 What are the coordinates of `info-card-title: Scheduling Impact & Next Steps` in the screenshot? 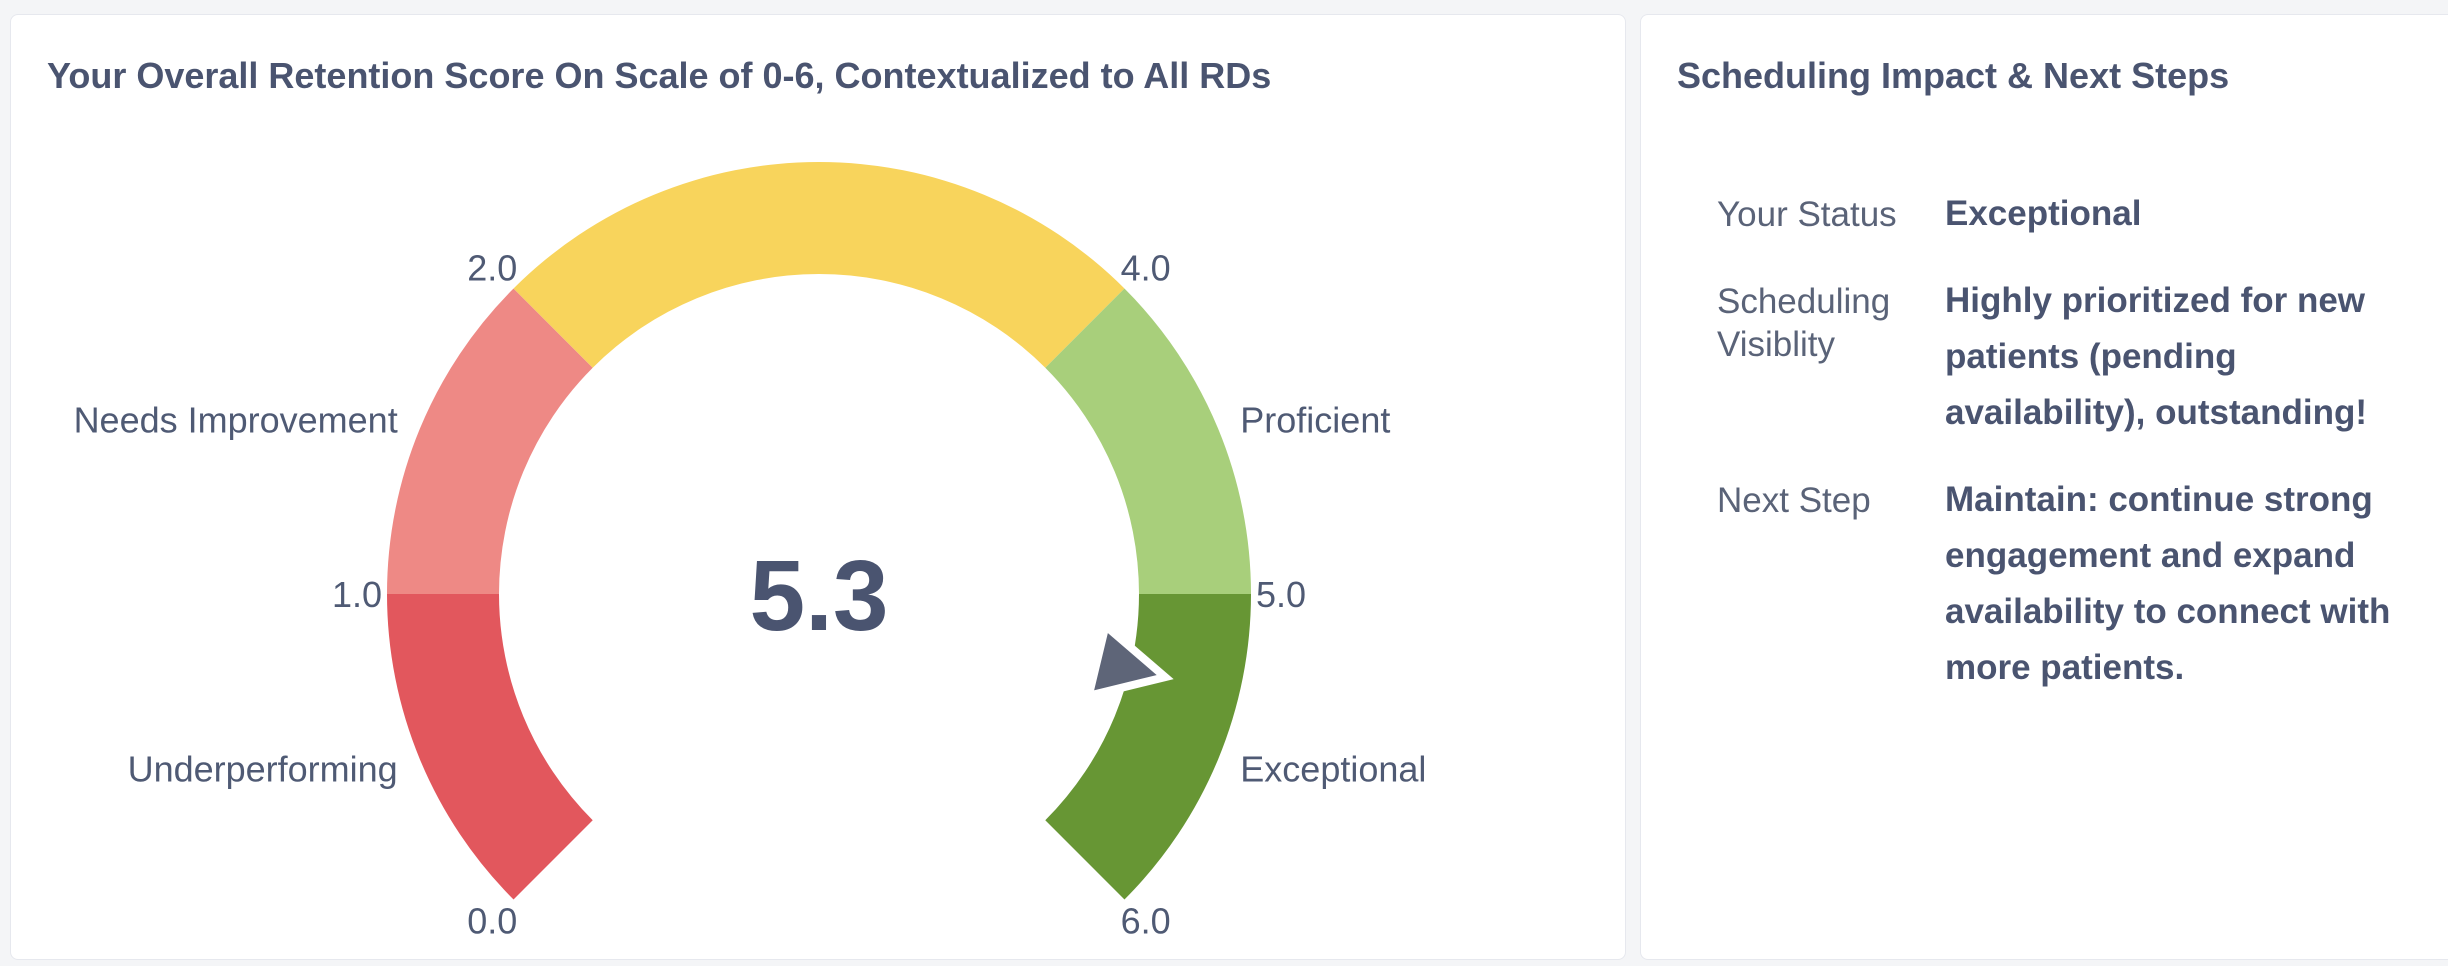 It's located at (1953, 75).